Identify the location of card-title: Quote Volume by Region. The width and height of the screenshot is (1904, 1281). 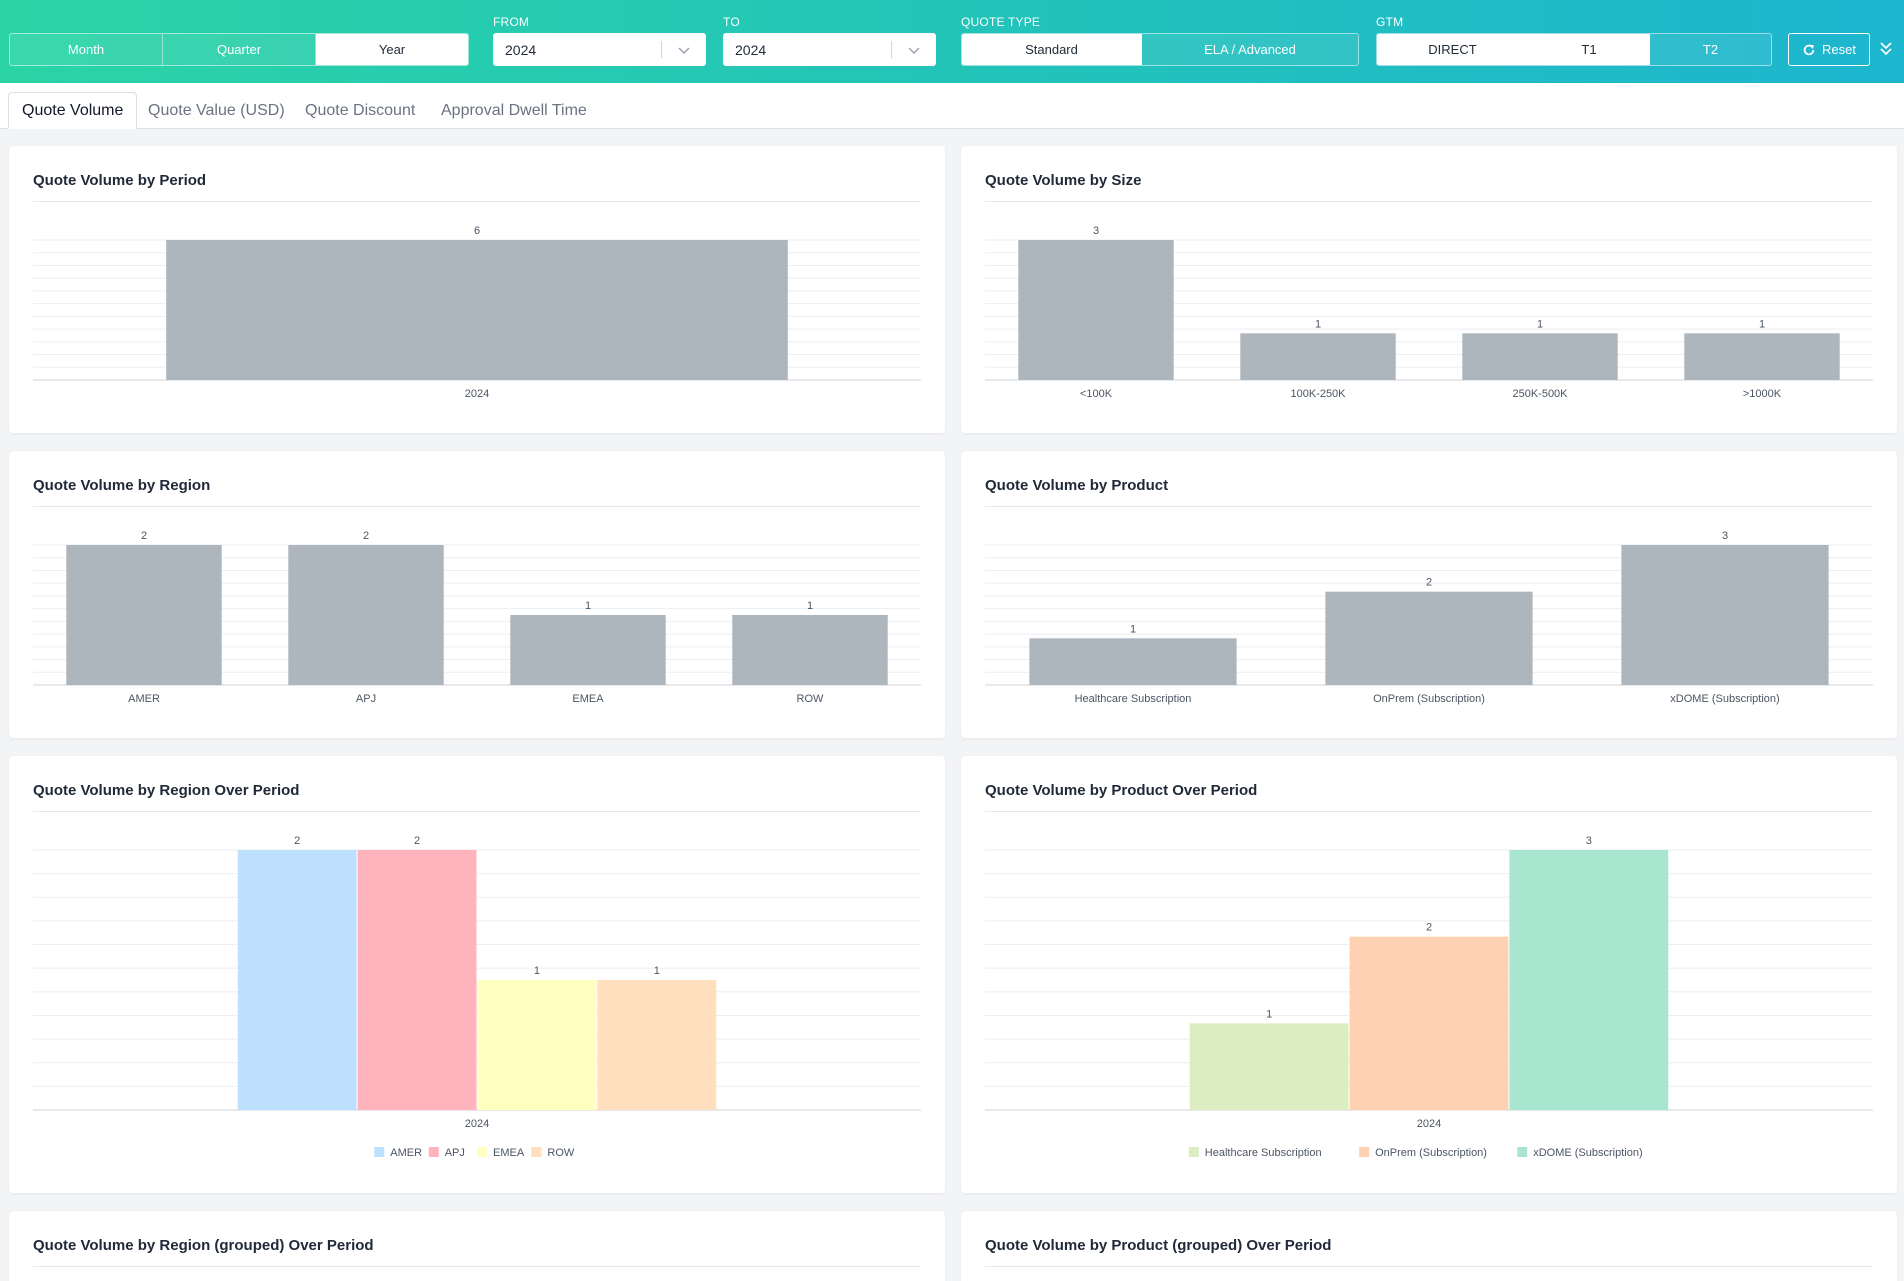
(122, 485).